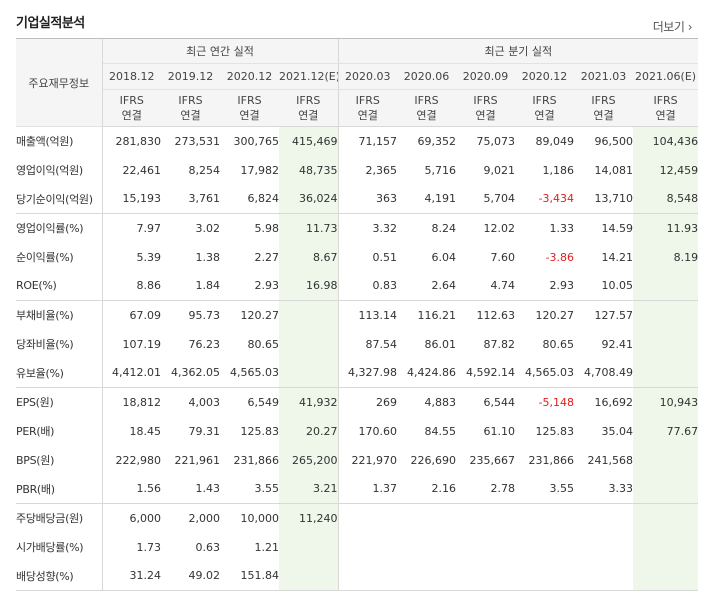 This screenshot has width=708, height=605. I want to click on table-cell: 14,081, so click(614, 170).